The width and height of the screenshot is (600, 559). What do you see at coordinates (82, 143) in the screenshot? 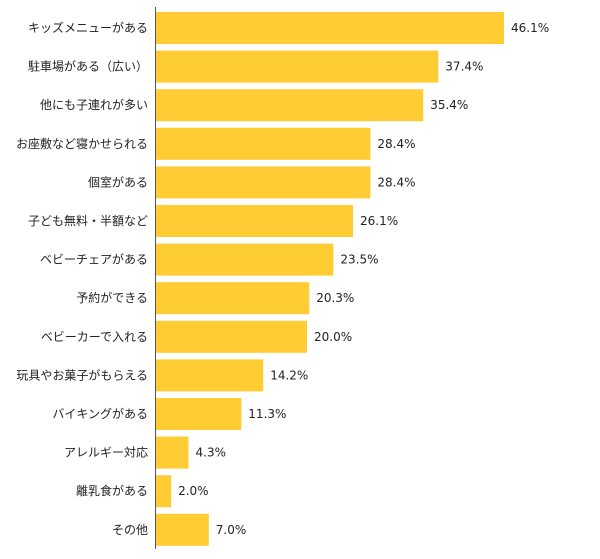
I see `category-label: お座敷など寝かせられる` at bounding box center [82, 143].